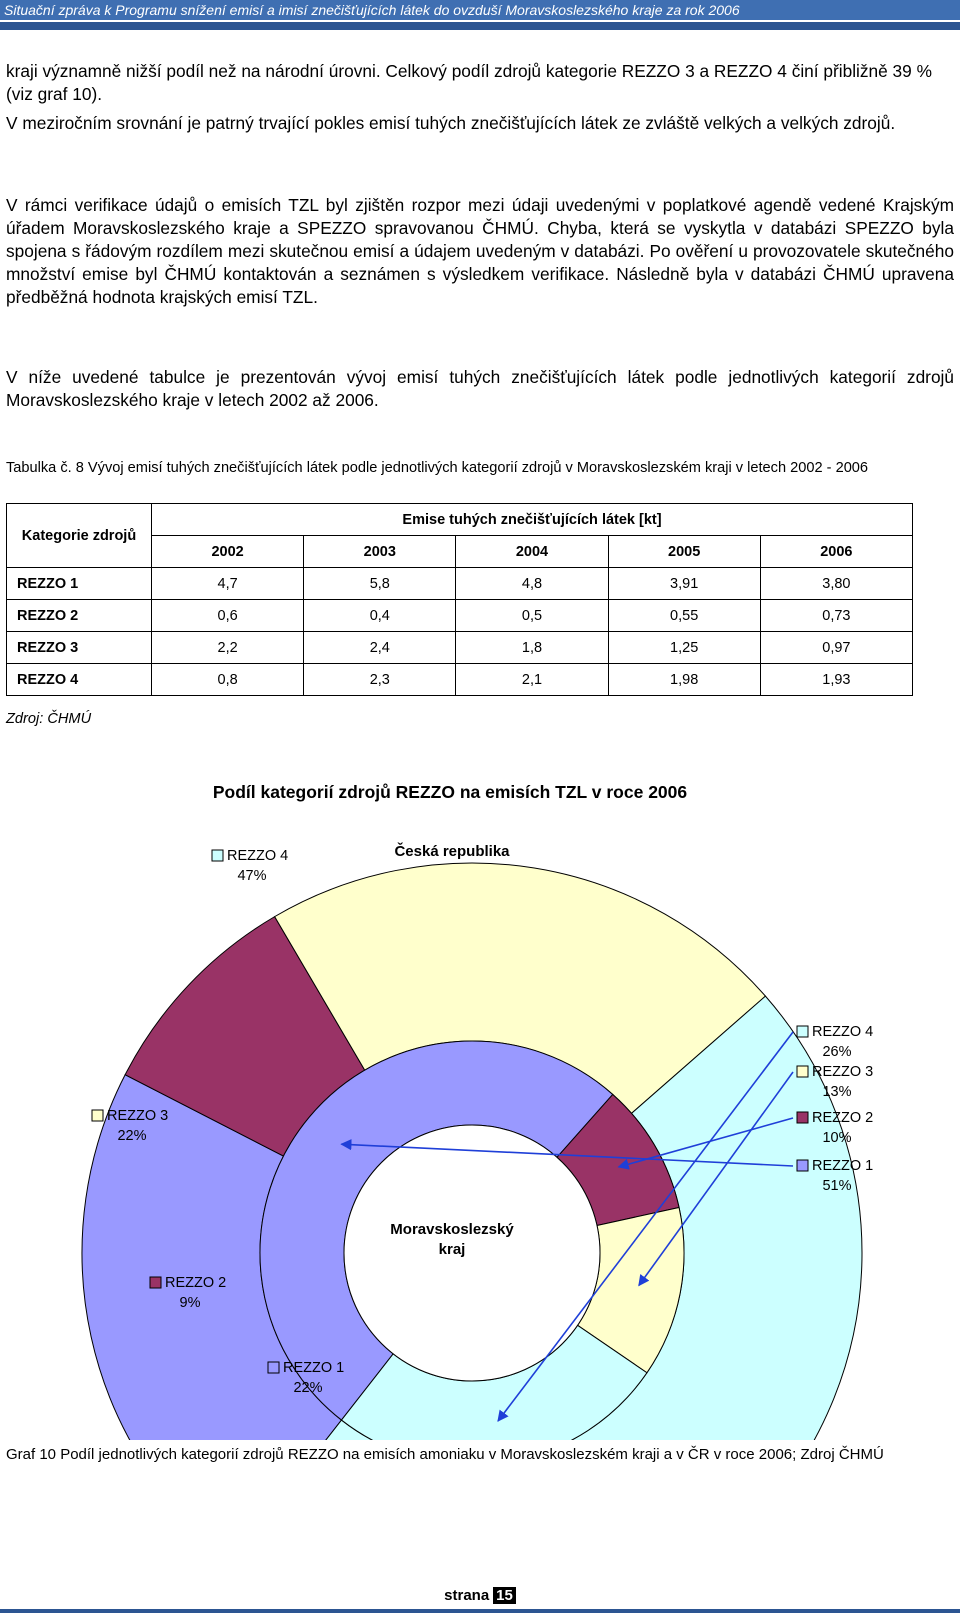  What do you see at coordinates (532, 647) in the screenshot?
I see `table-cell: 1,8` at bounding box center [532, 647].